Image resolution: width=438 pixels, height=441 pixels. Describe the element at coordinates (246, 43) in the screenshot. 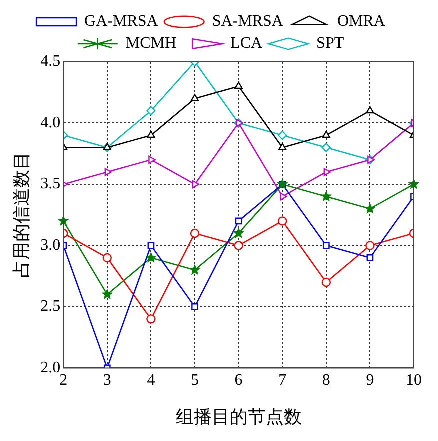

I see `legend-label: LCA` at that location.